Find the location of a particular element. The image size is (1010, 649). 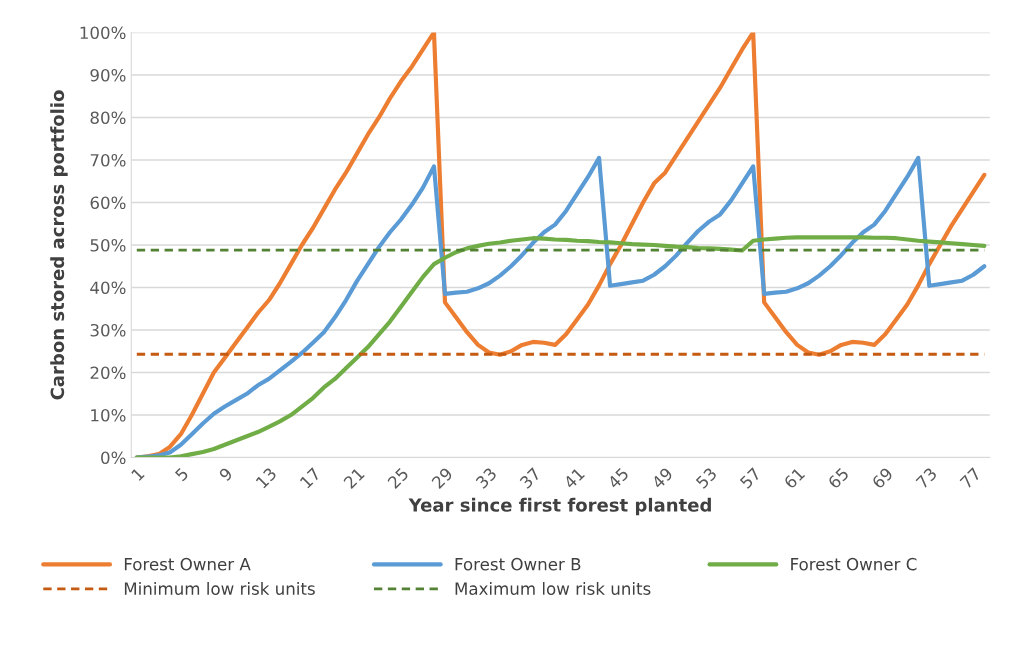

legend-label: Maximum low risk units is located at coordinates (553, 588).